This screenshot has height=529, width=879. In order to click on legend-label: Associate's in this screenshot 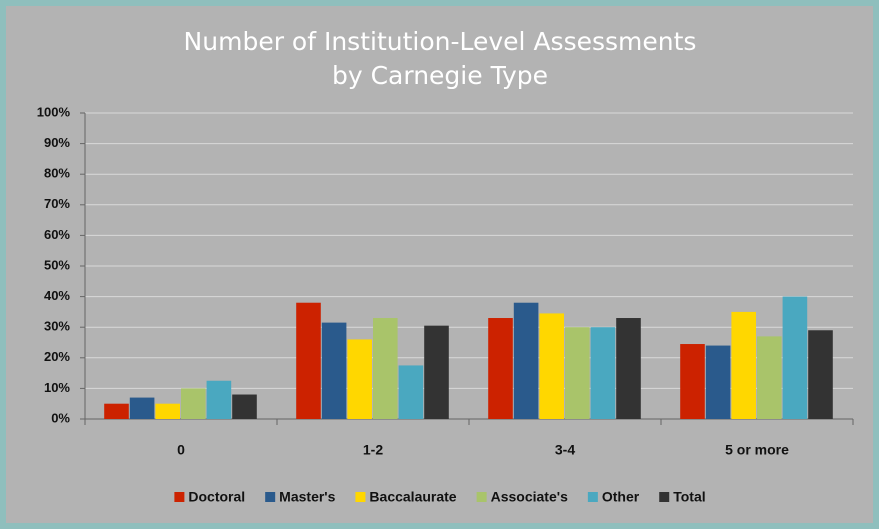, I will do `click(529, 497)`.